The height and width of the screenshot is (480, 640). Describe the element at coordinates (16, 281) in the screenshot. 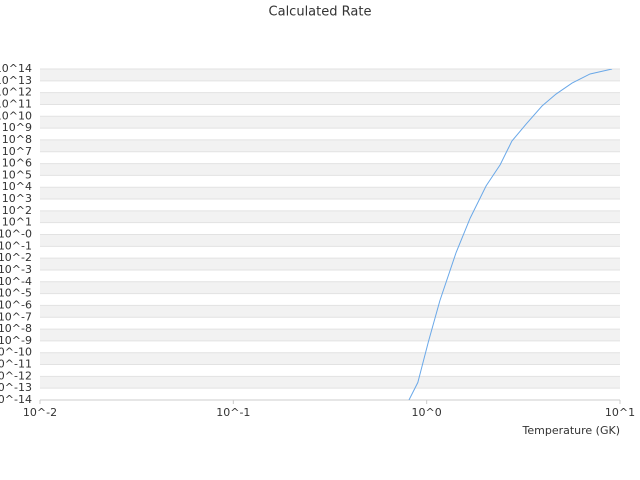

I see `y-tick-label: 10^-4` at that location.